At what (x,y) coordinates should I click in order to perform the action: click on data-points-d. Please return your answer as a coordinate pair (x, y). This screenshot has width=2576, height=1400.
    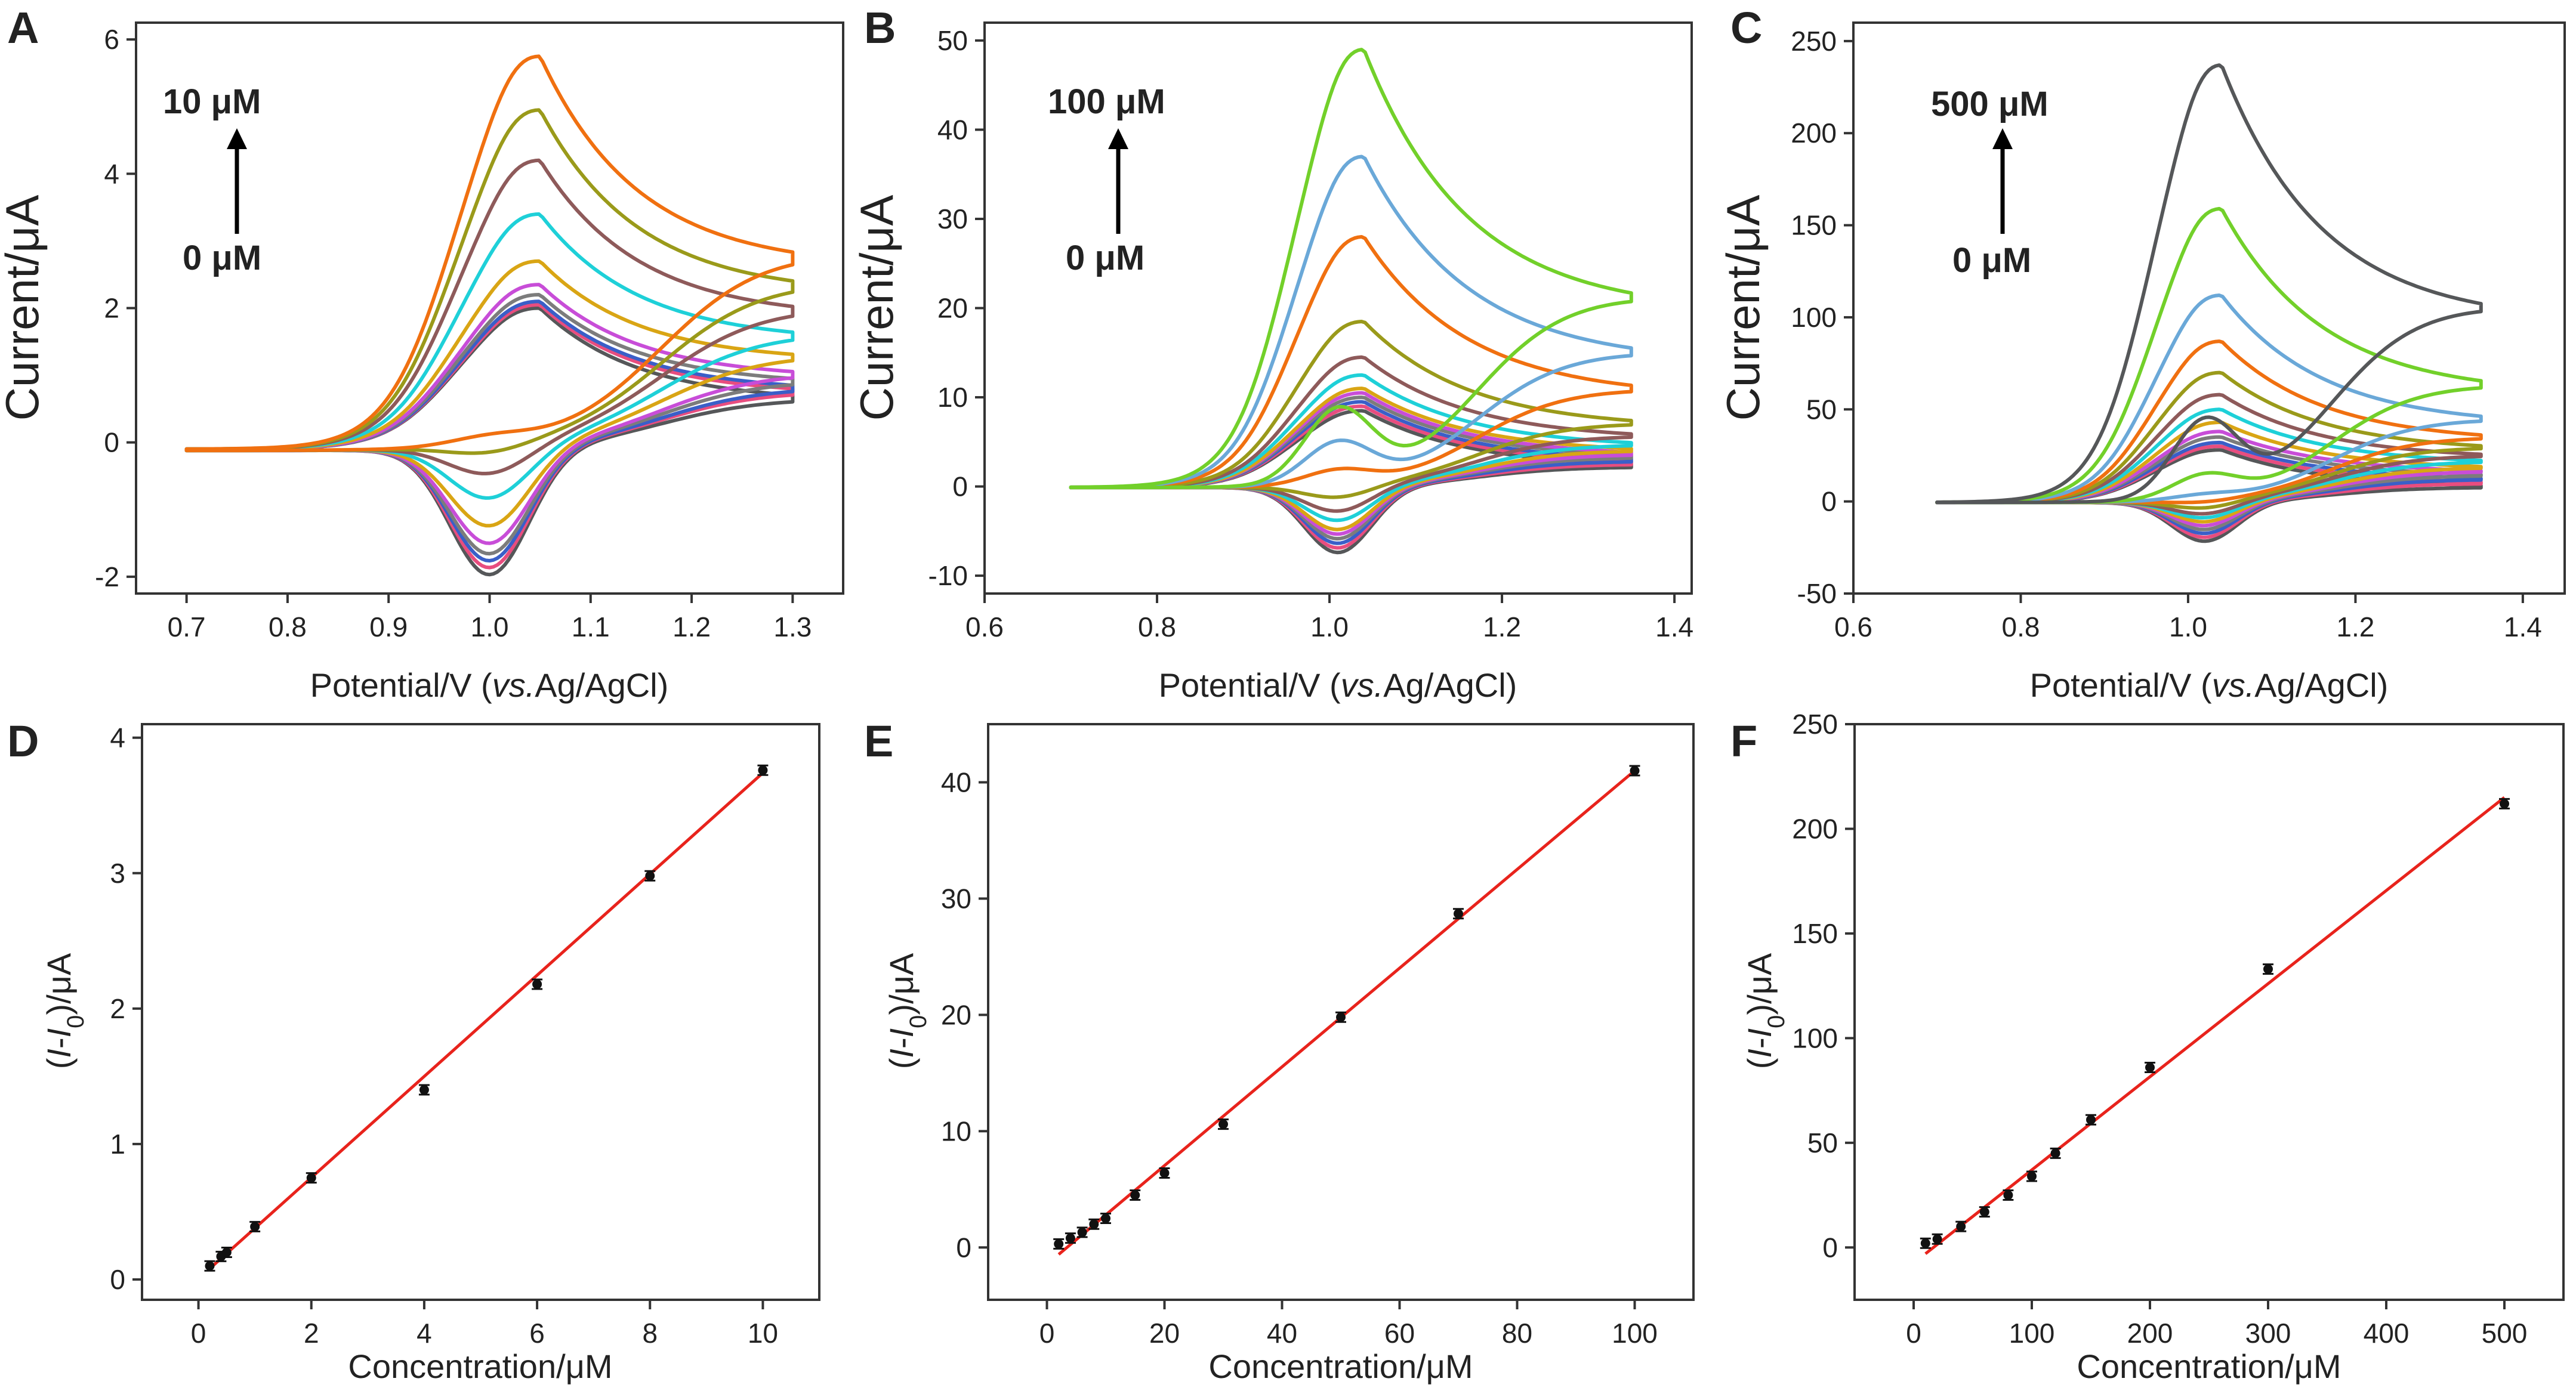
    Looking at the image, I should click on (486, 1018).